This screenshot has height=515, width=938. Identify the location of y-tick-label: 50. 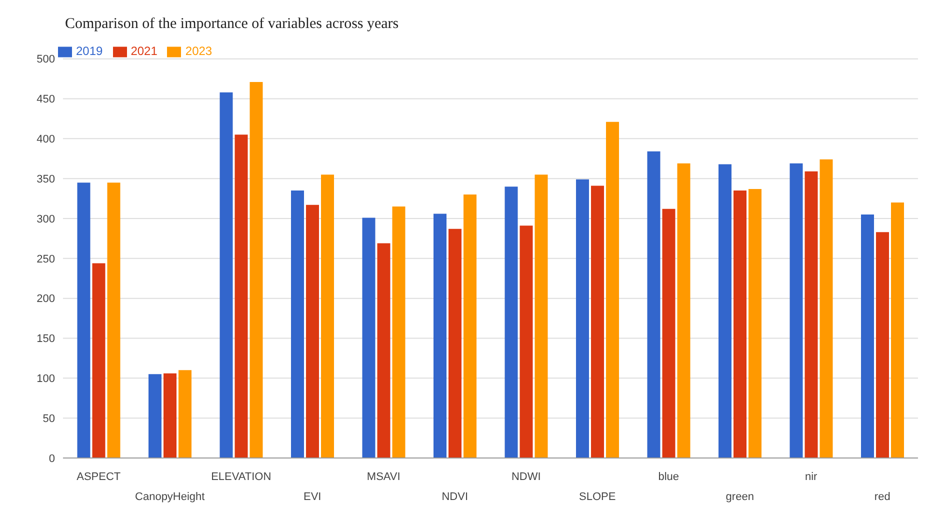
(48, 418).